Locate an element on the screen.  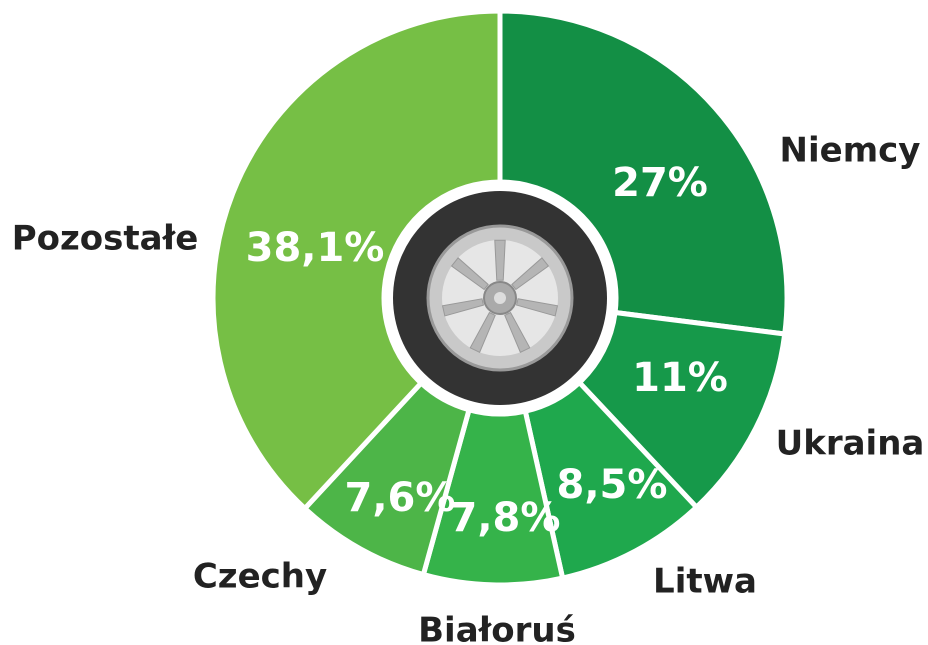
category-label: Pozostałe is located at coordinates (105, 239).